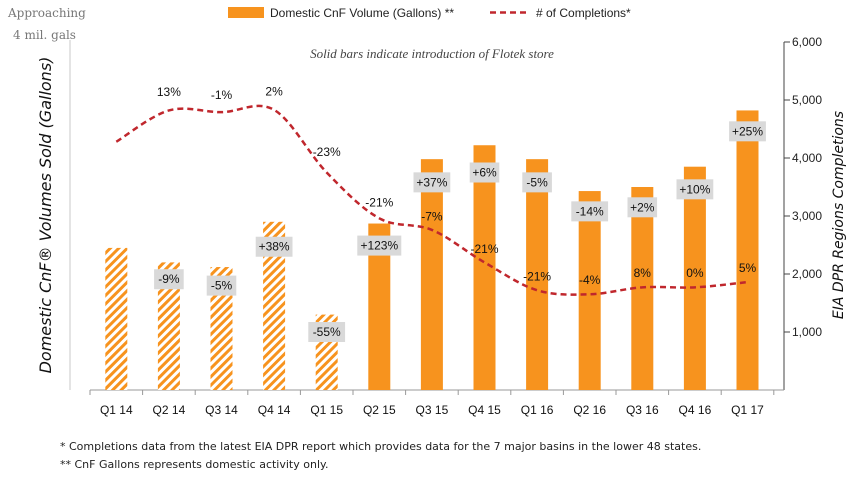 The image size is (861, 477). I want to click on y-right-tick-label: 6,000, so click(807, 42).